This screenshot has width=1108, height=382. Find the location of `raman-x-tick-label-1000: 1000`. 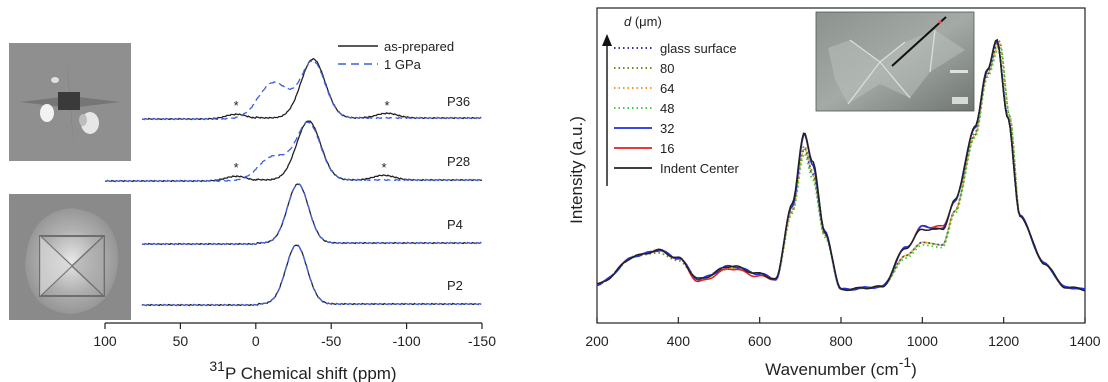

raman-x-tick-label-1000: 1000 is located at coordinates (922, 341).